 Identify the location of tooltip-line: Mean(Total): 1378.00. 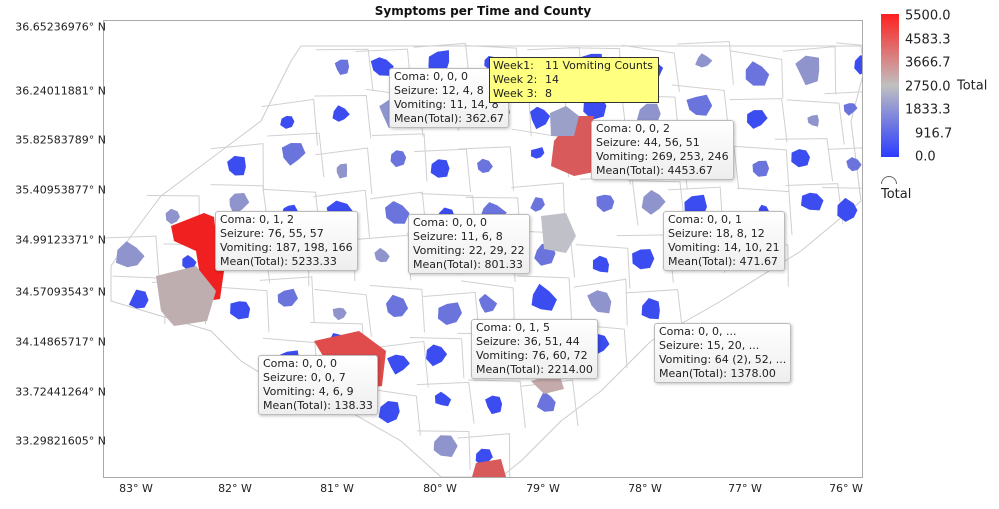
(717, 373).